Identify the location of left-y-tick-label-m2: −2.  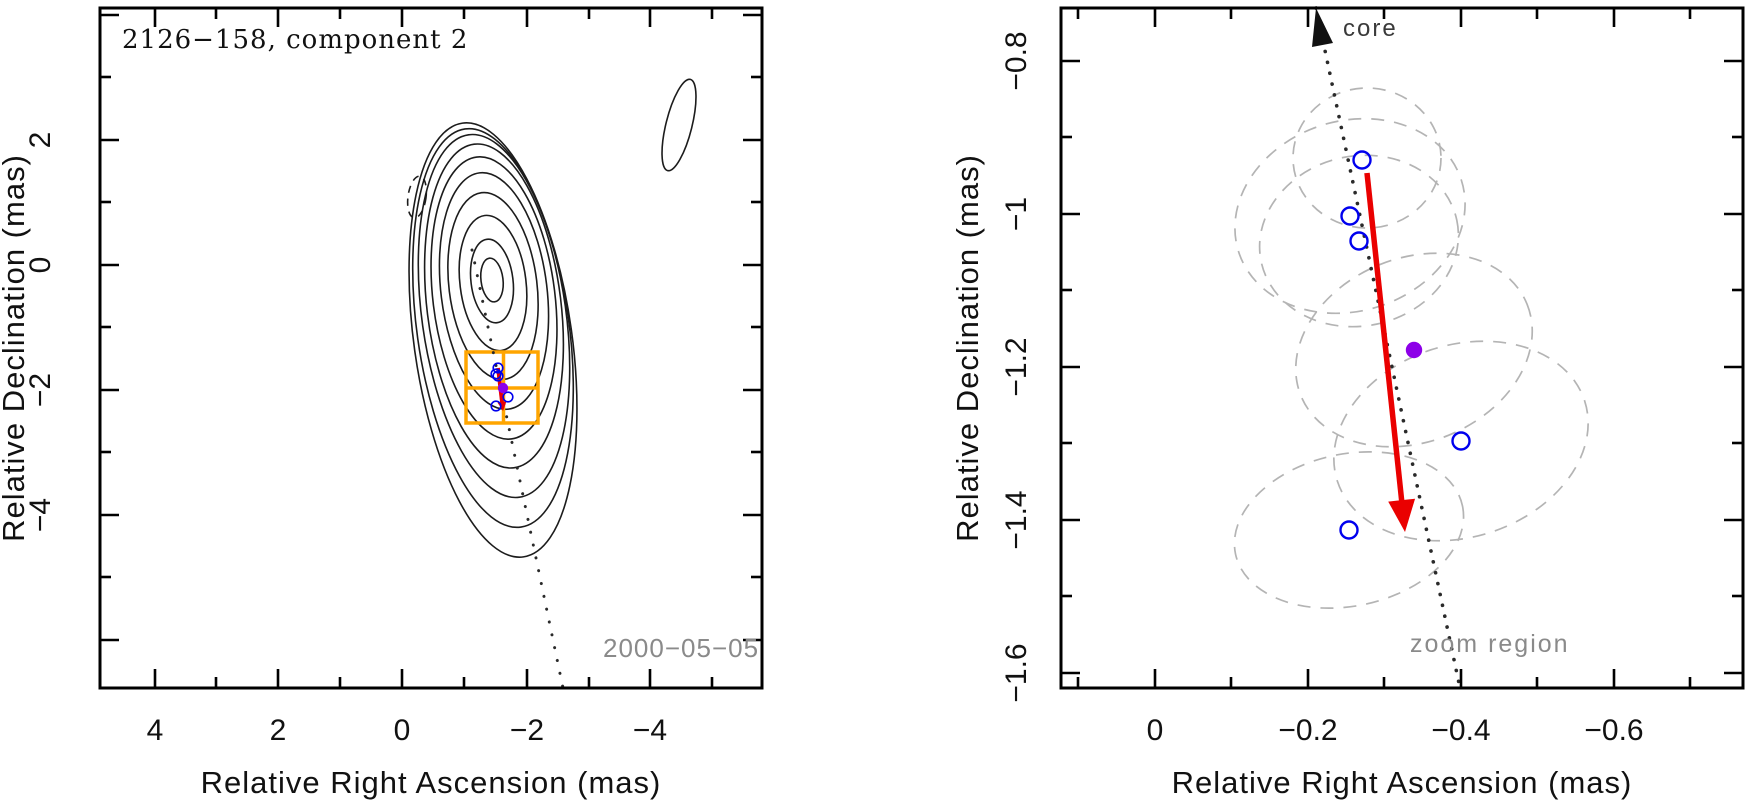
(40, 390).